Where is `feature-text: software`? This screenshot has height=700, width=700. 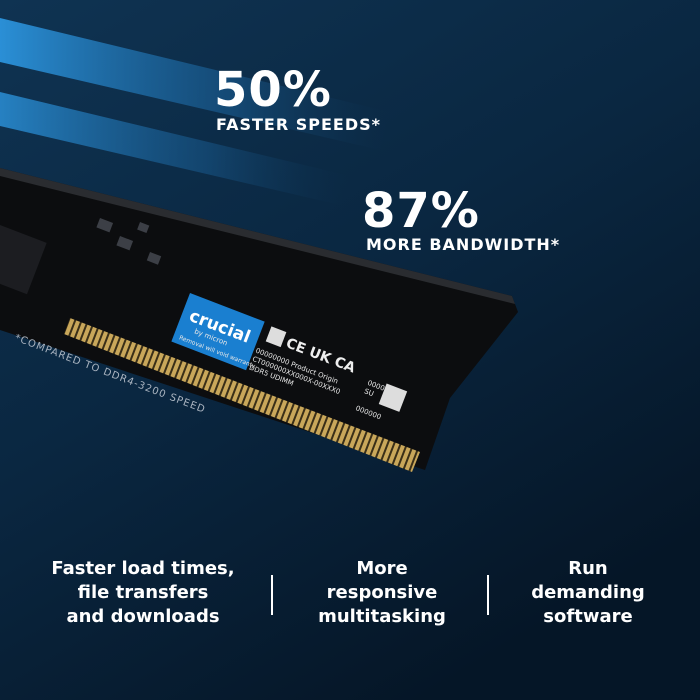
feature-text: software is located at coordinates (587, 616).